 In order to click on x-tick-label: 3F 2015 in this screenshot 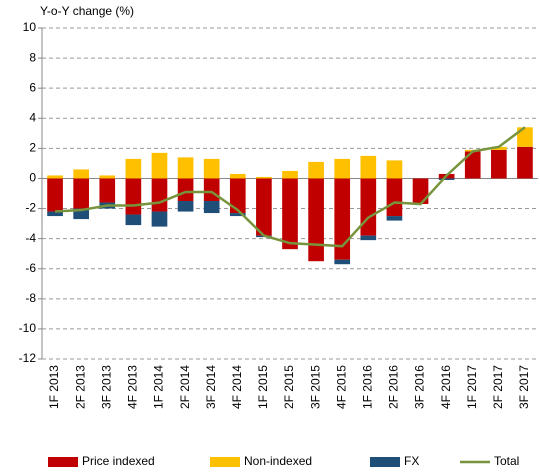, I will do `click(315, 387)`.